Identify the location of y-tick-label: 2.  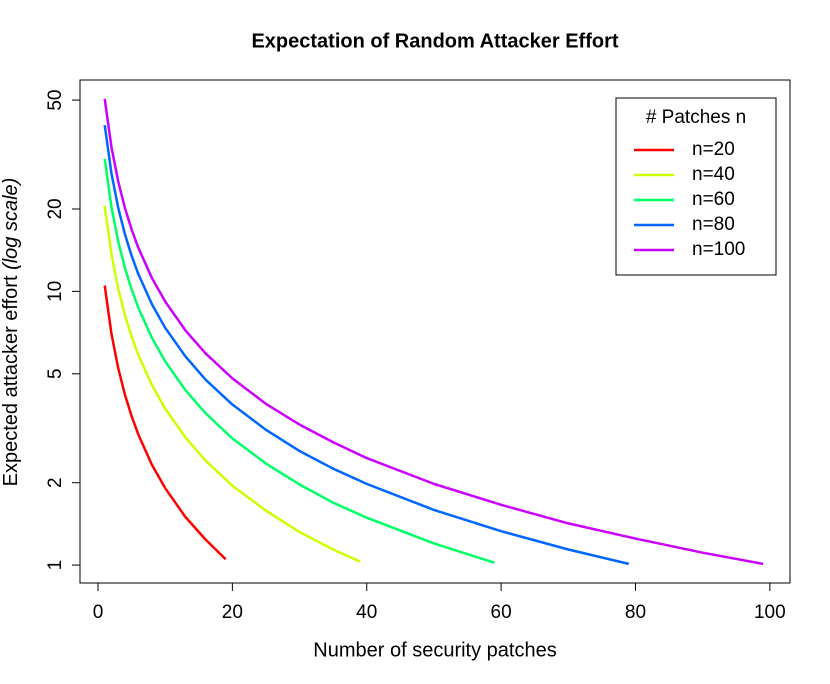
(55, 482).